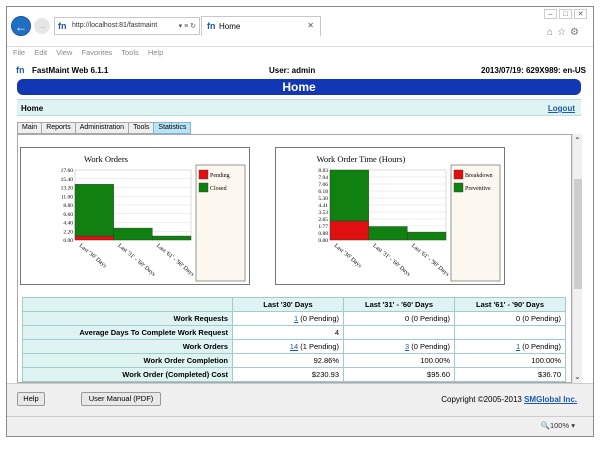 The image size is (600, 450). Describe the element at coordinates (578, 234) in the screenshot. I see `scrollbar-thumb` at that location.